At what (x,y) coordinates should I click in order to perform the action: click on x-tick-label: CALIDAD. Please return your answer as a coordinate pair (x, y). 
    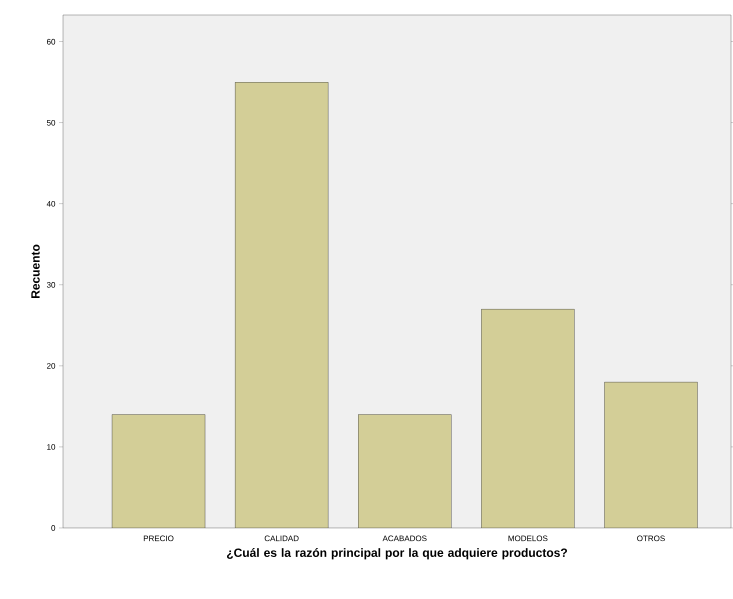
    Looking at the image, I should click on (281, 539).